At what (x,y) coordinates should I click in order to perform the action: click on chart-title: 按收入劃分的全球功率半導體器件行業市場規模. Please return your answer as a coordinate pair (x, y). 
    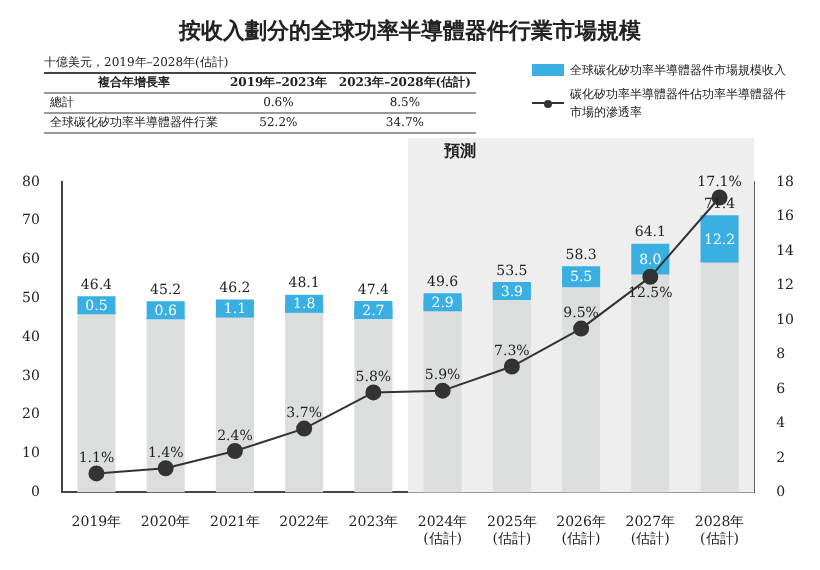
    Looking at the image, I should click on (409, 31).